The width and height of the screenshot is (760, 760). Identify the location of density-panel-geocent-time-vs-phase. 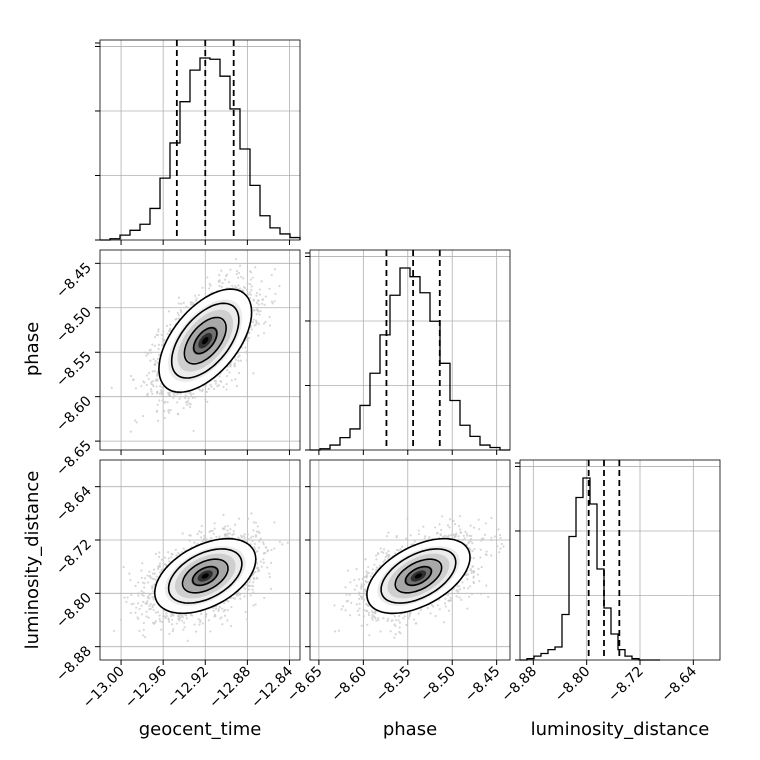
(195, 345).